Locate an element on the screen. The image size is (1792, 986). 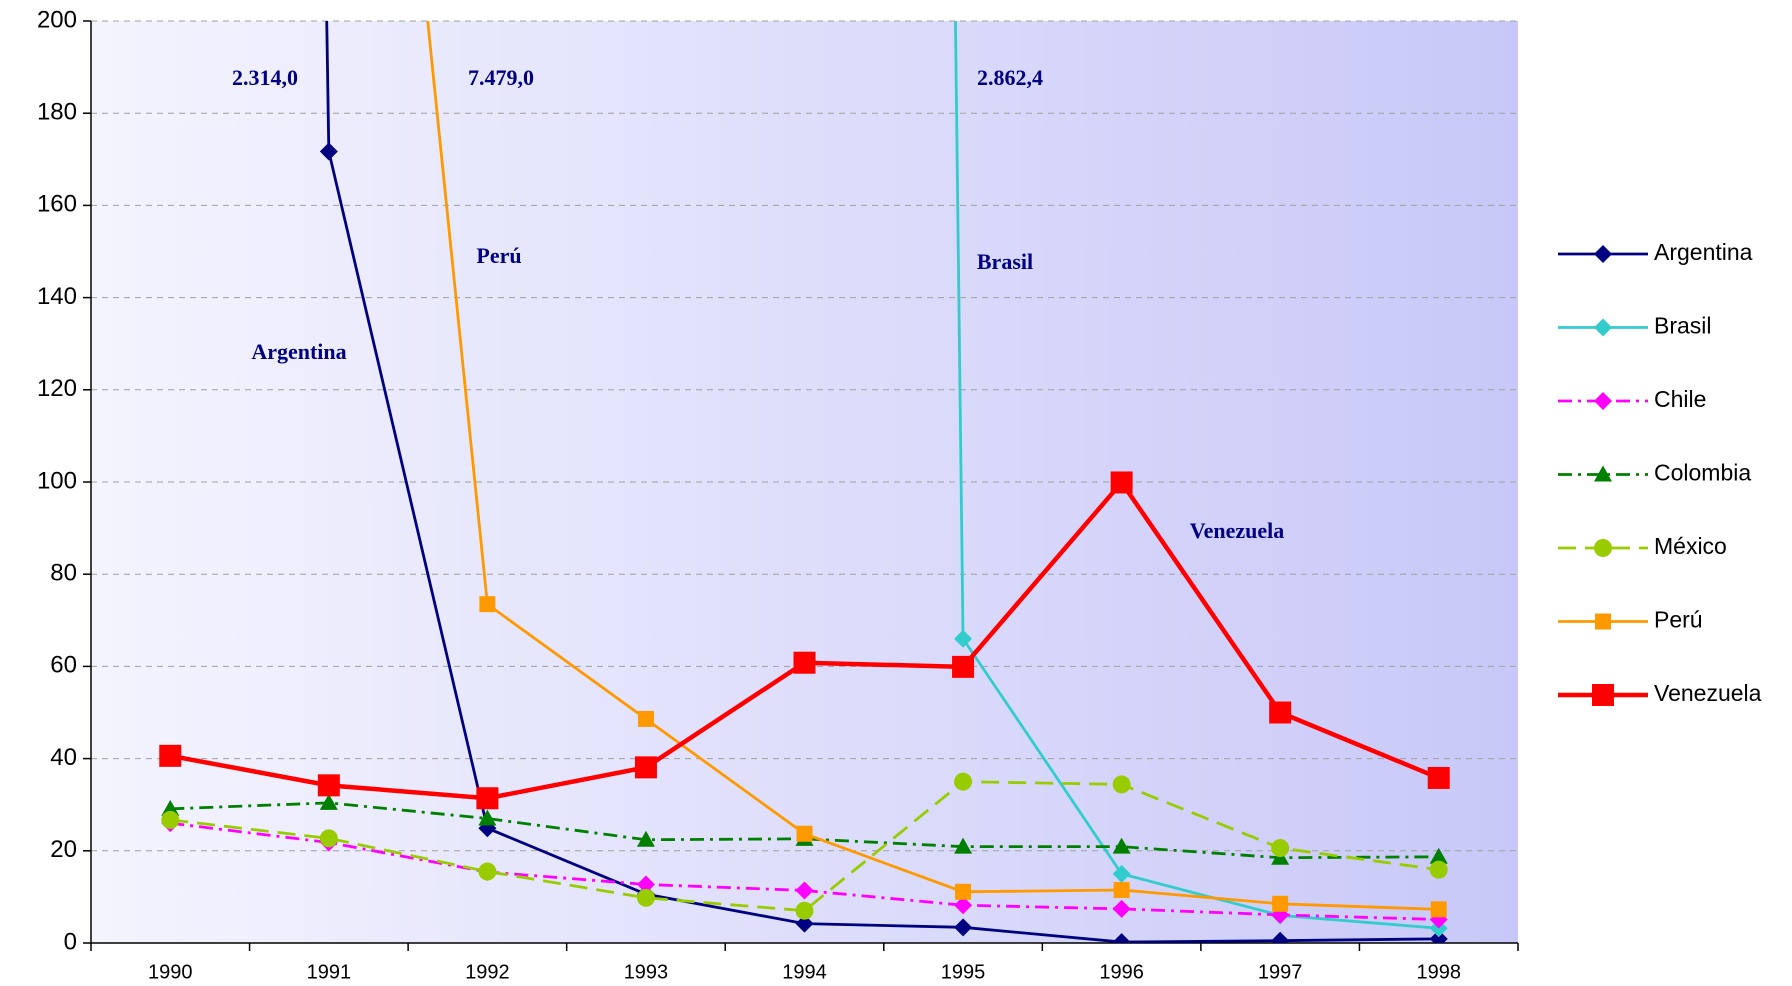
legend-entry: Chile is located at coordinates (1632, 399).